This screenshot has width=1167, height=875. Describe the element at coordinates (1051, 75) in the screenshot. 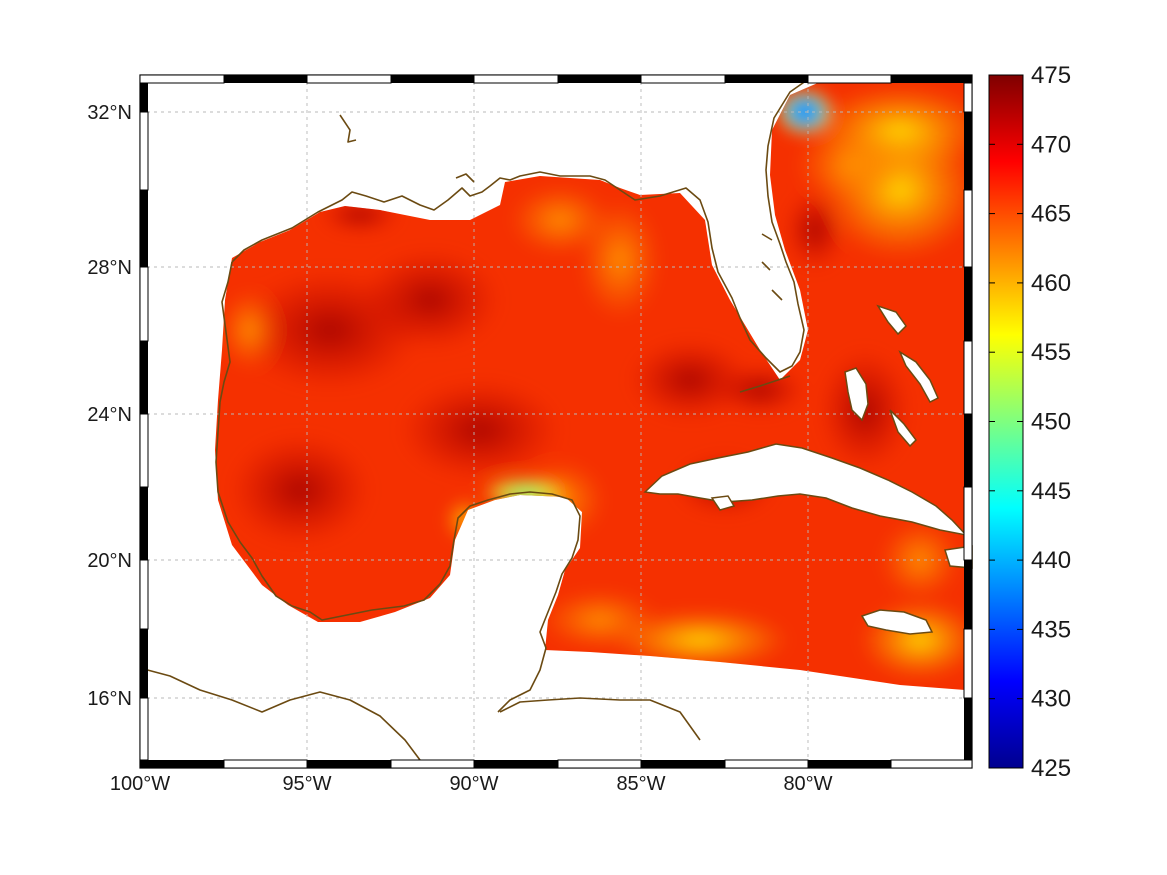

I see `colorbar-label: 475` at that location.